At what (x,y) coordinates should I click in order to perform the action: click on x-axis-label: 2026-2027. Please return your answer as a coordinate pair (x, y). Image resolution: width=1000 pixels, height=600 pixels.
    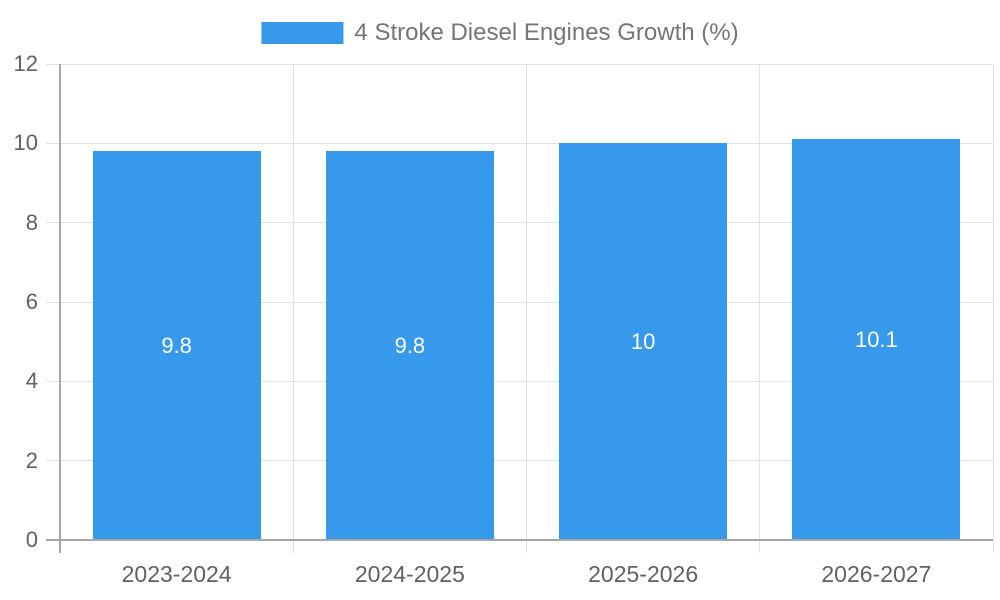
    Looking at the image, I should click on (876, 574).